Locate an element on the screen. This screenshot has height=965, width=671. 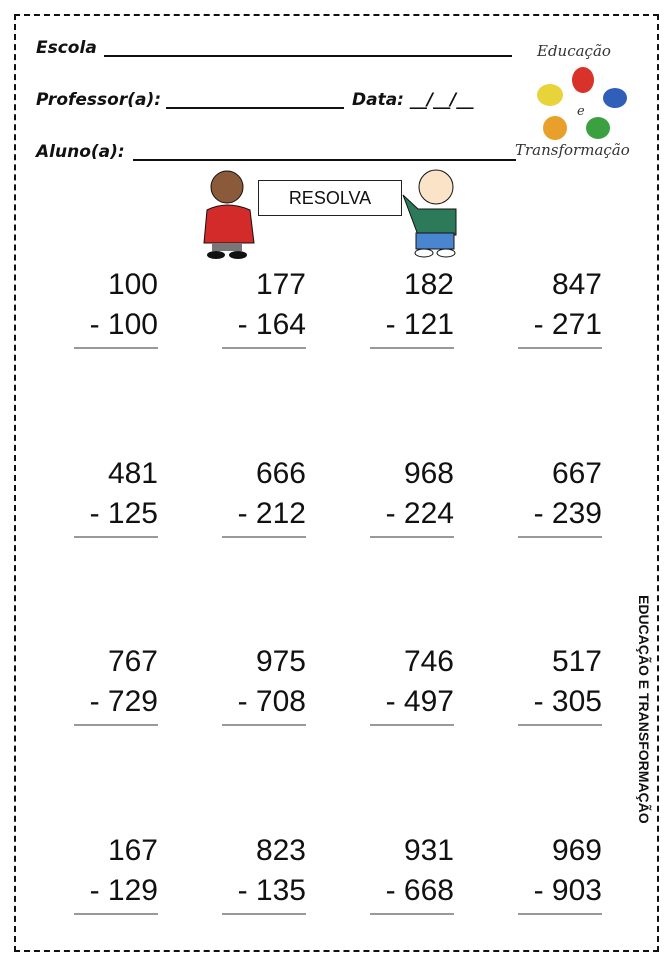
minuend: 167 is located at coordinates (132, 850).